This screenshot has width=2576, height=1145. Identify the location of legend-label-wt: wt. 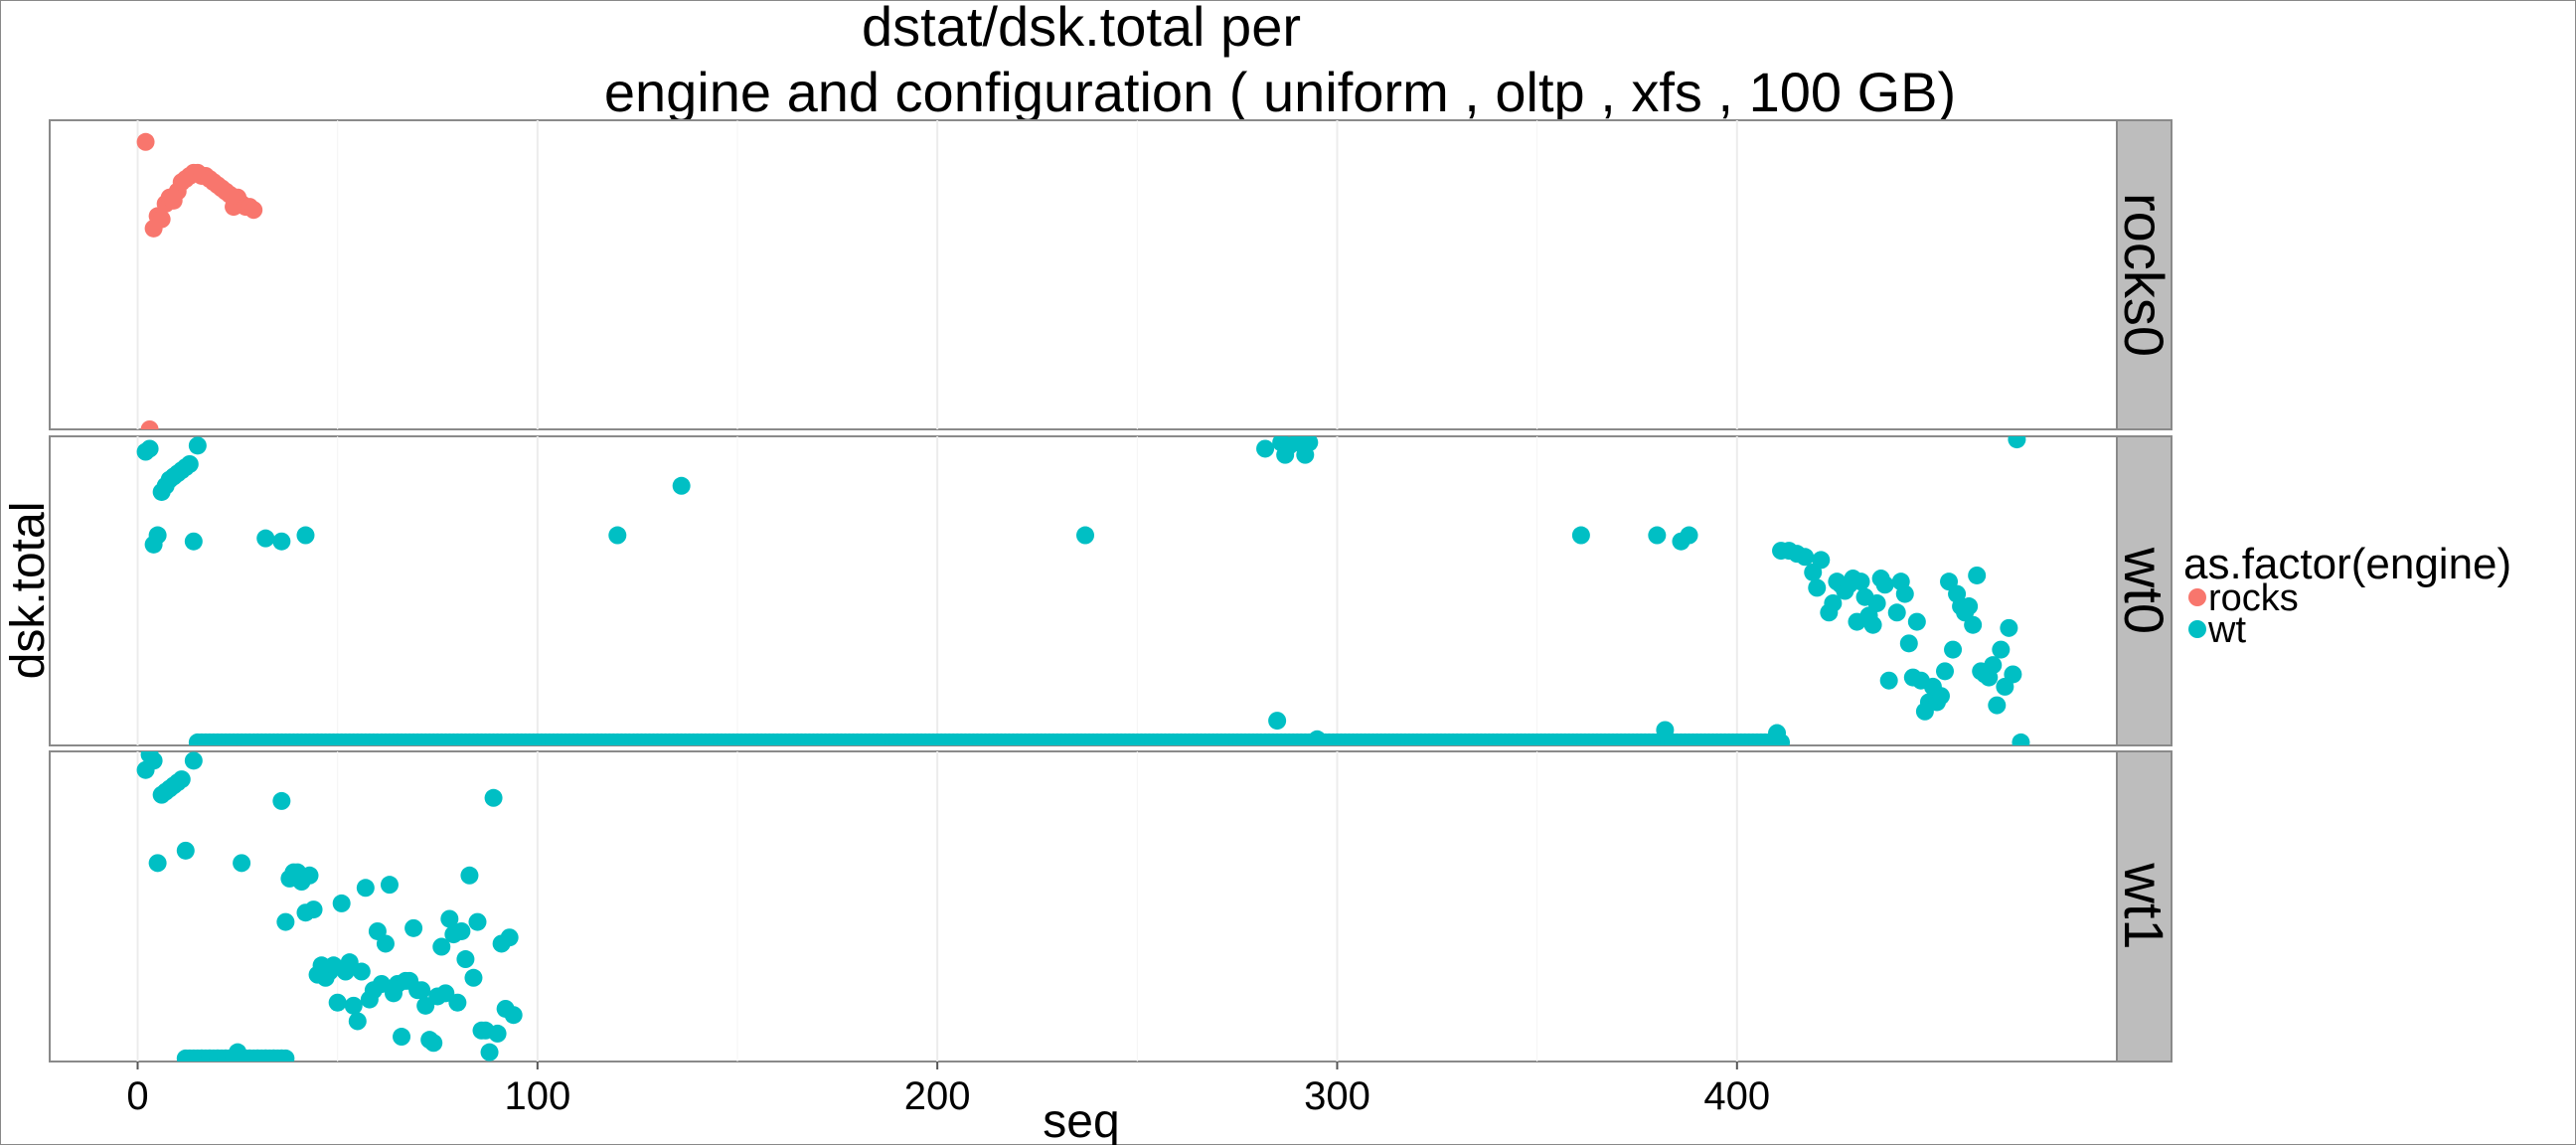
(2226, 630).